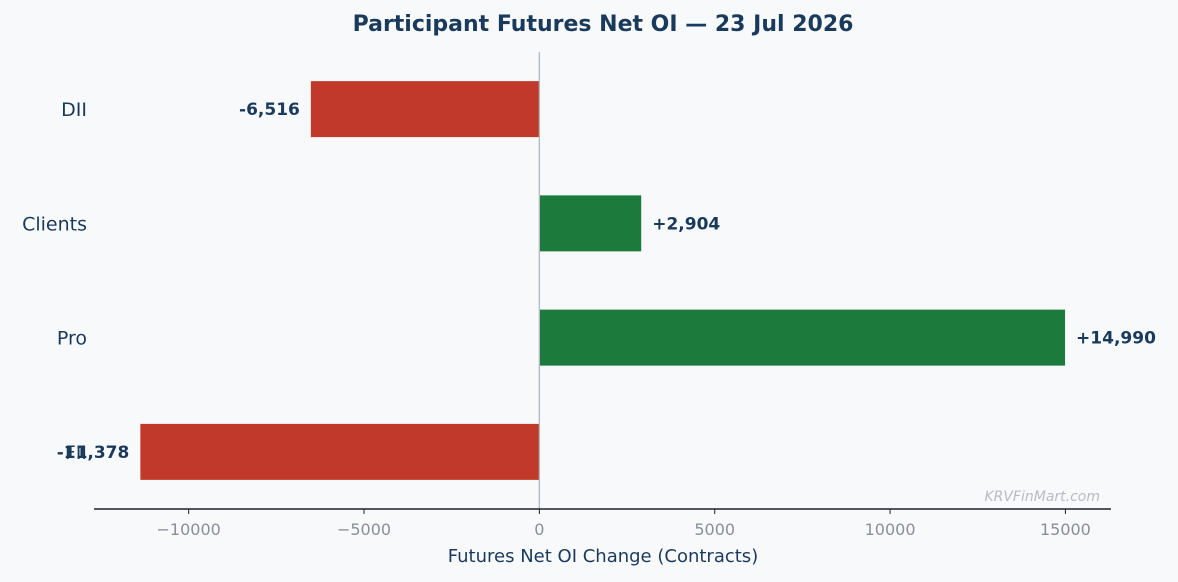 The width and height of the screenshot is (1178, 582). Describe the element at coordinates (74, 110) in the screenshot. I see `category-label-dii: DII` at that location.